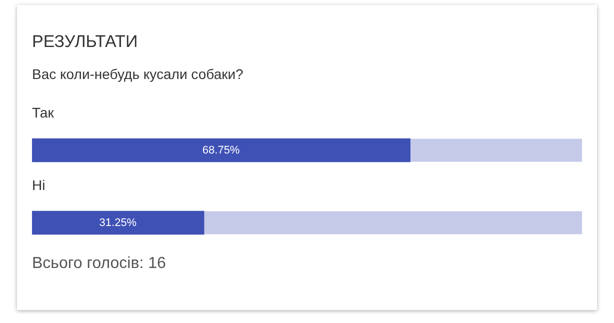 Image resolution: width=614 pixels, height=323 pixels. I want to click on y-tick-label: Ні, so click(39, 185).